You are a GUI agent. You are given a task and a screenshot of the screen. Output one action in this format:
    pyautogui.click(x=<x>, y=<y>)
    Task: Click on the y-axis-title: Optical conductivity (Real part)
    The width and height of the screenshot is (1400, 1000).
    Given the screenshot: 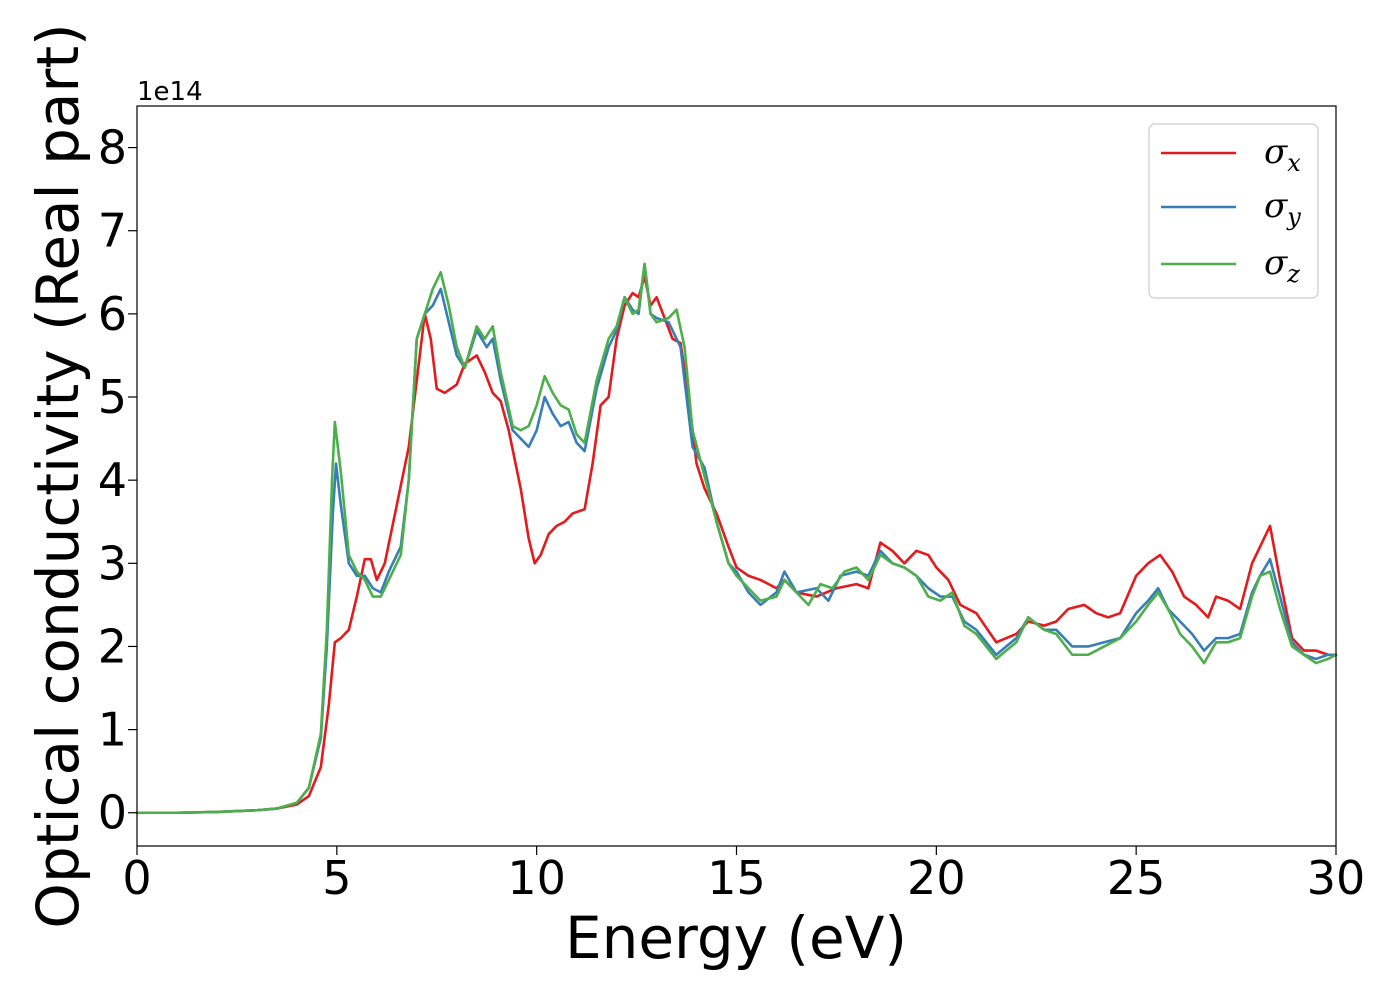 What is the action you would take?
    pyautogui.click(x=58, y=475)
    